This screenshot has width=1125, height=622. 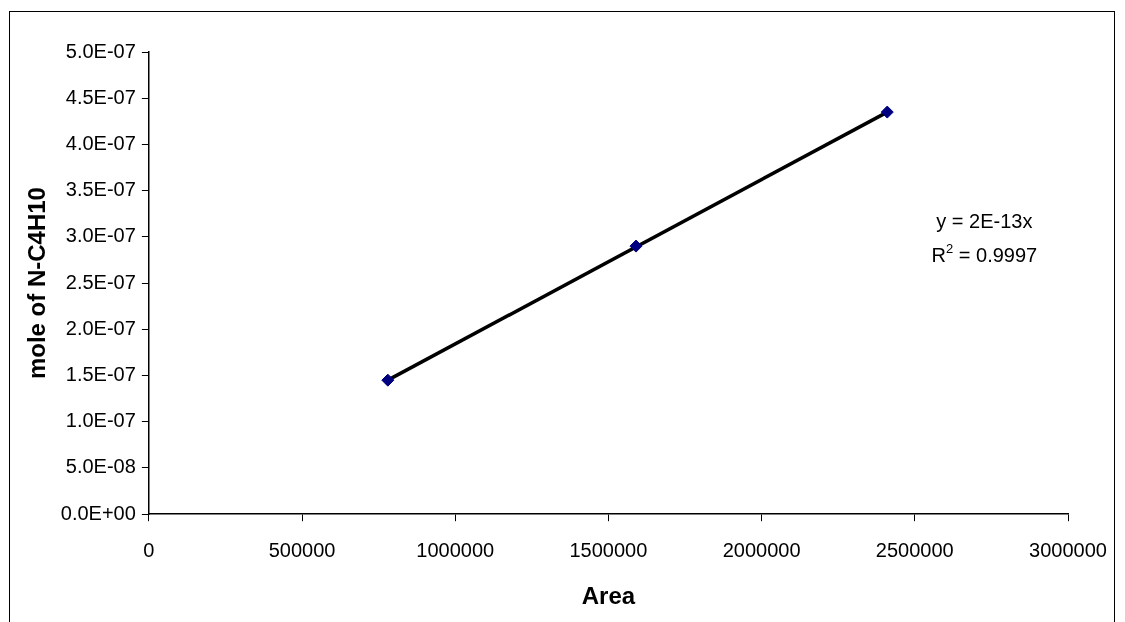 I want to click on y-tick-label: 1.0E-07, so click(x=100, y=420).